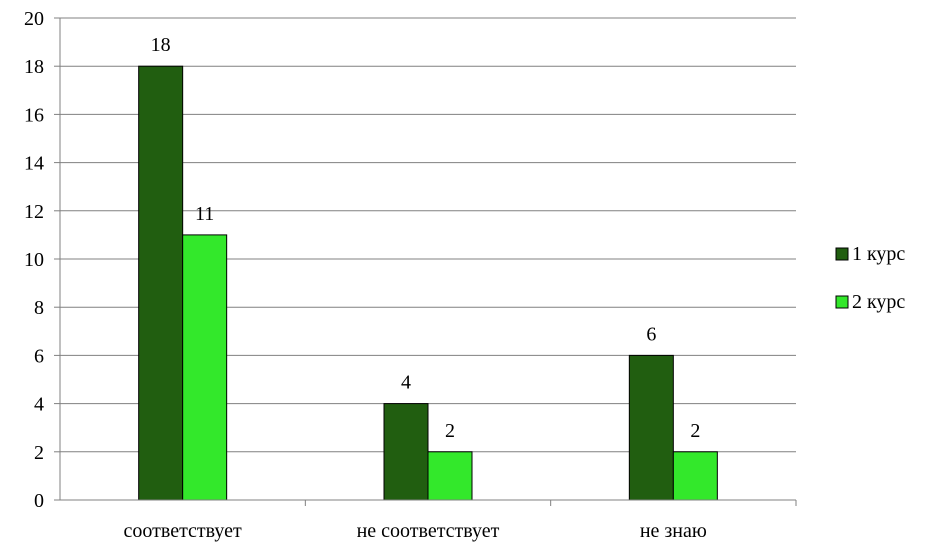 This screenshot has width=930, height=546. What do you see at coordinates (183, 531) in the screenshot?
I see `x-category-label: соответствует` at bounding box center [183, 531].